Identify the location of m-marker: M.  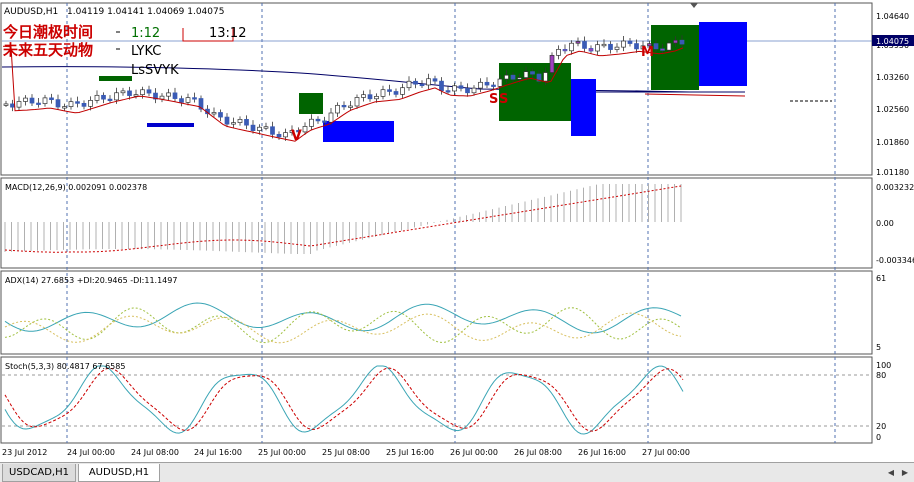
(647, 52).